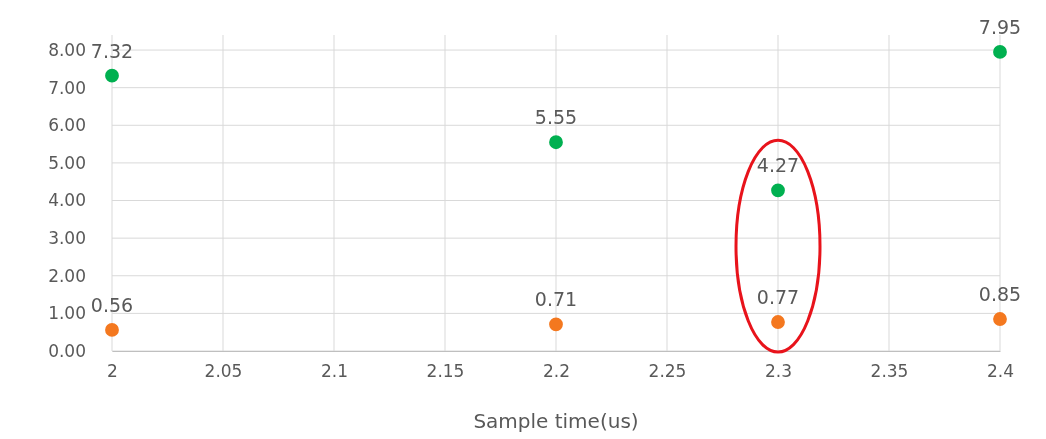 The height and width of the screenshot is (439, 1046). Describe the element at coordinates (556, 371) in the screenshot. I see `x-tick-label: 2.2` at that location.